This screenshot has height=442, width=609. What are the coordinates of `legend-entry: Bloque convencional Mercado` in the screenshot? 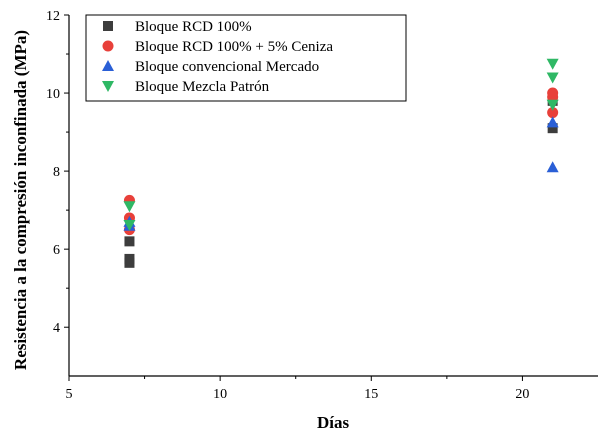 It's located at (210, 67).